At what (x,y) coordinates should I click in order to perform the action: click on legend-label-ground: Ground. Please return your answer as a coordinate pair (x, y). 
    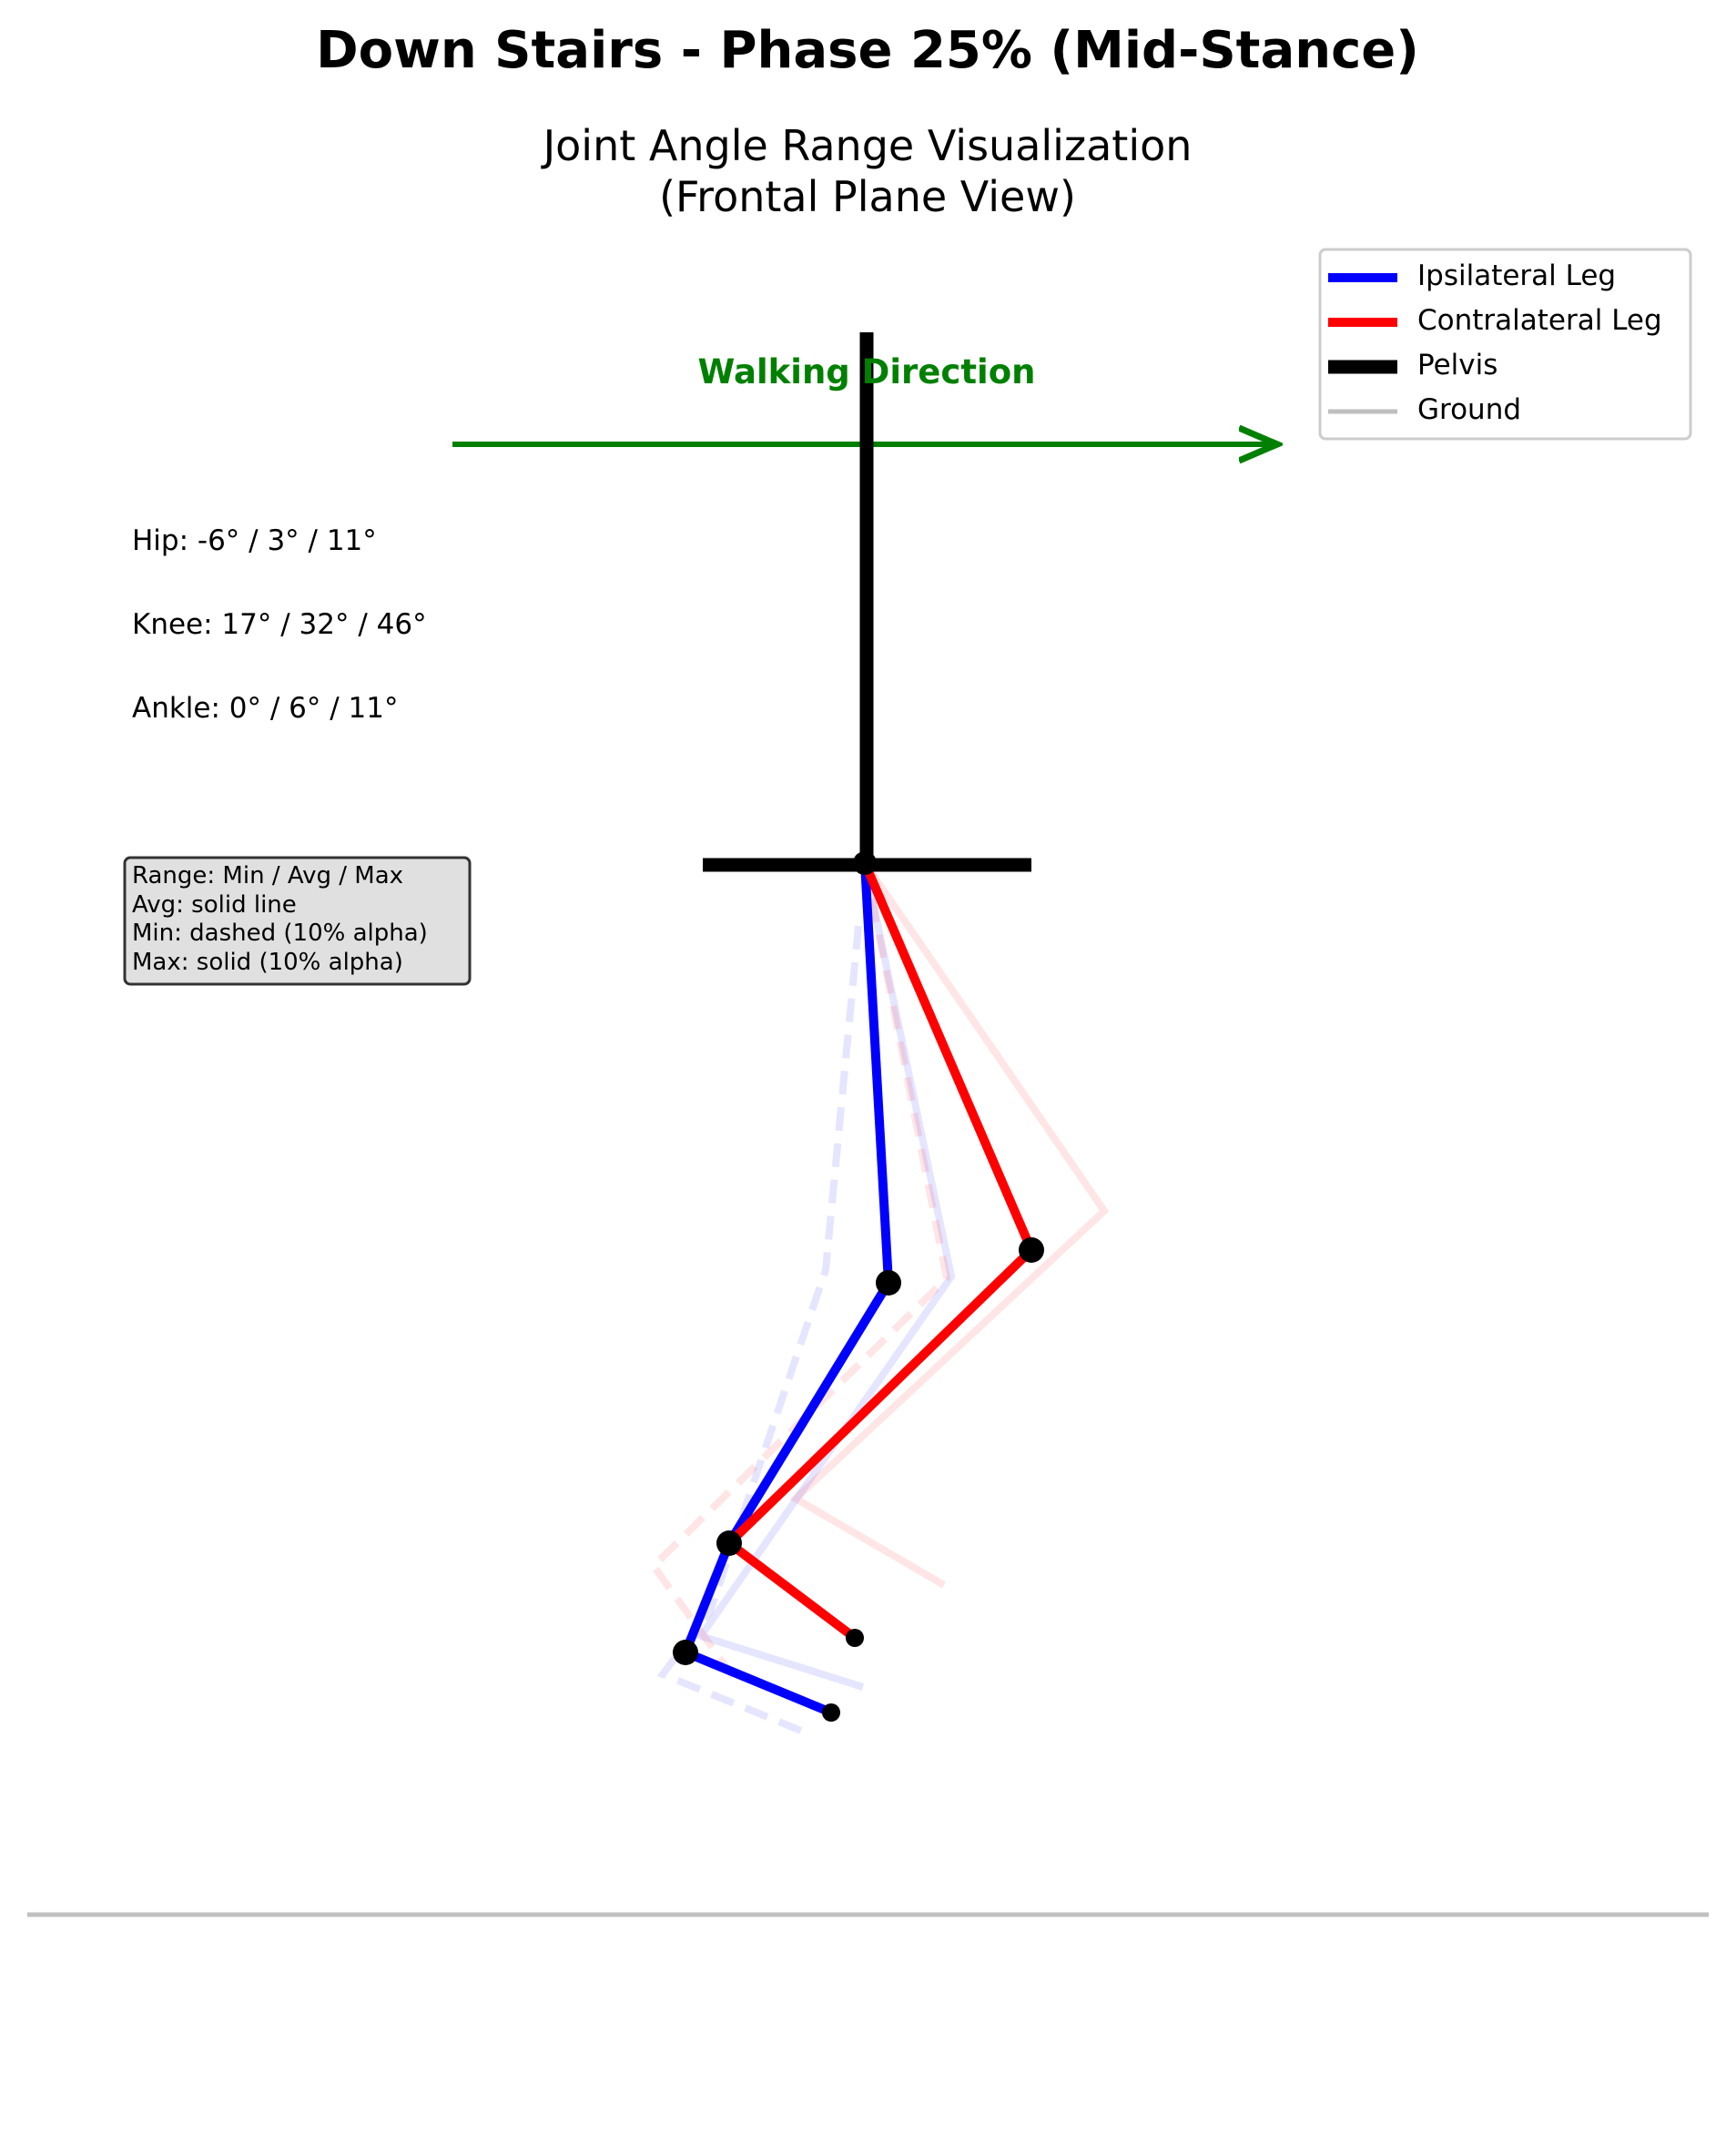
    Looking at the image, I should click on (1469, 409).